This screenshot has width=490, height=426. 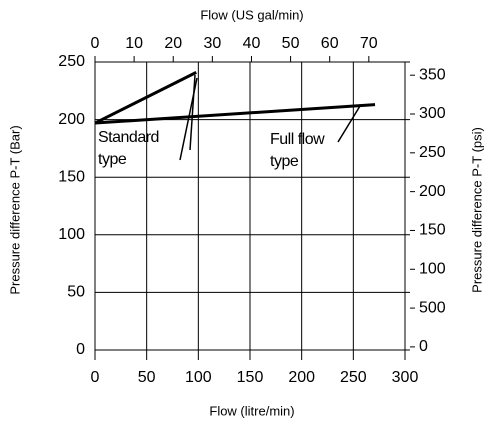 I want to click on y2-tick-label: 500, so click(x=432, y=307).